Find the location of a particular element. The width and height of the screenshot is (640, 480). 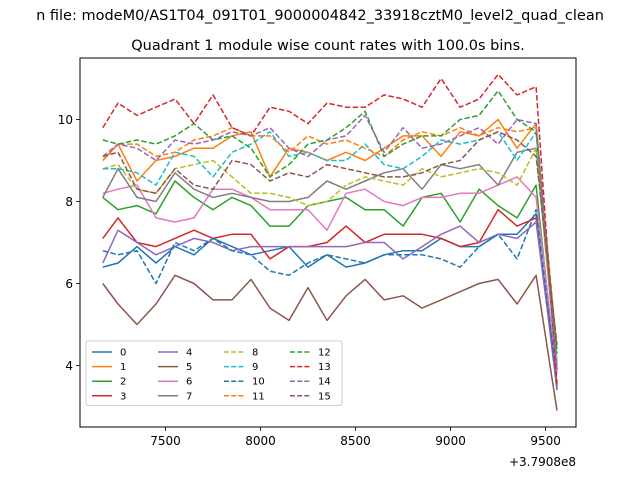

legend-label-6: 6 is located at coordinates (189, 382).